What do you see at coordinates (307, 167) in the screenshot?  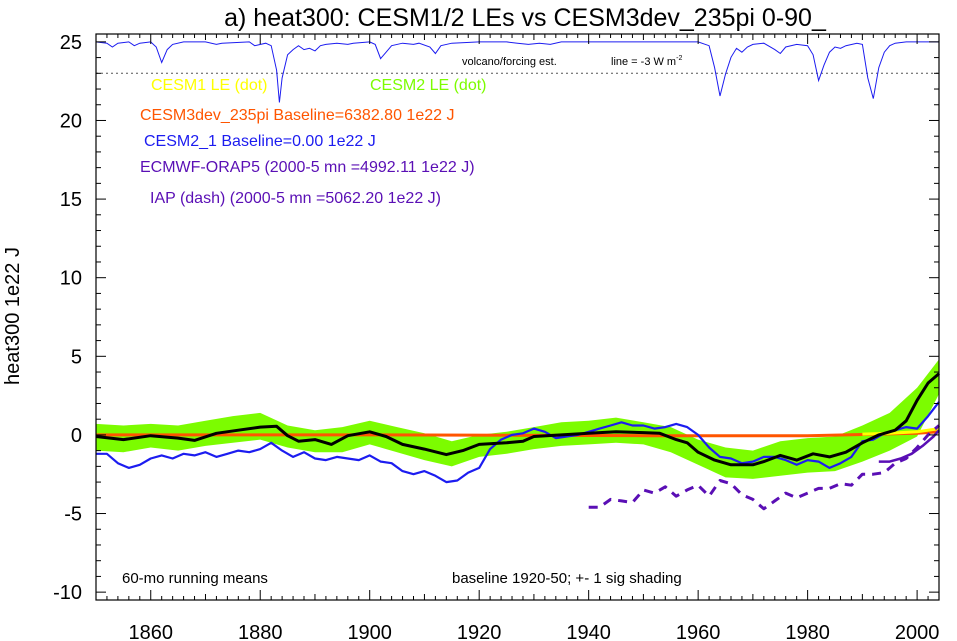 I see `legend-orap5: ECMWF-ORAP5 (2000-5 mn =4992.11 1e22 J)` at bounding box center [307, 167].